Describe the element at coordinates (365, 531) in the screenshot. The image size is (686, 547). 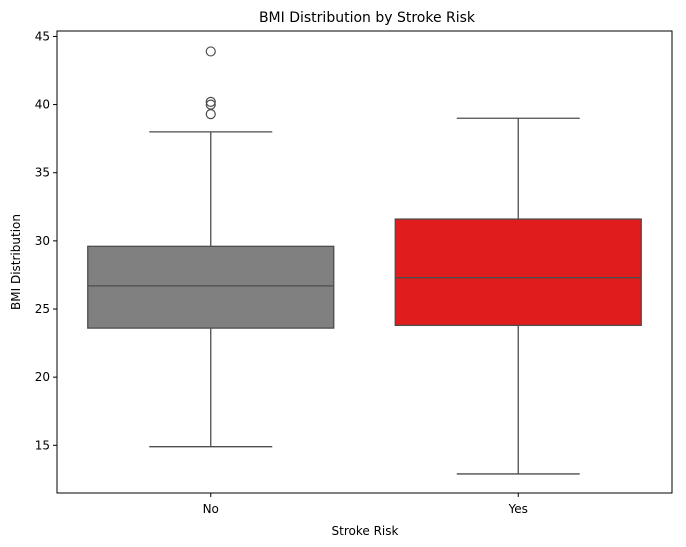
I see `x-axis-label: Stroke Risk` at that location.